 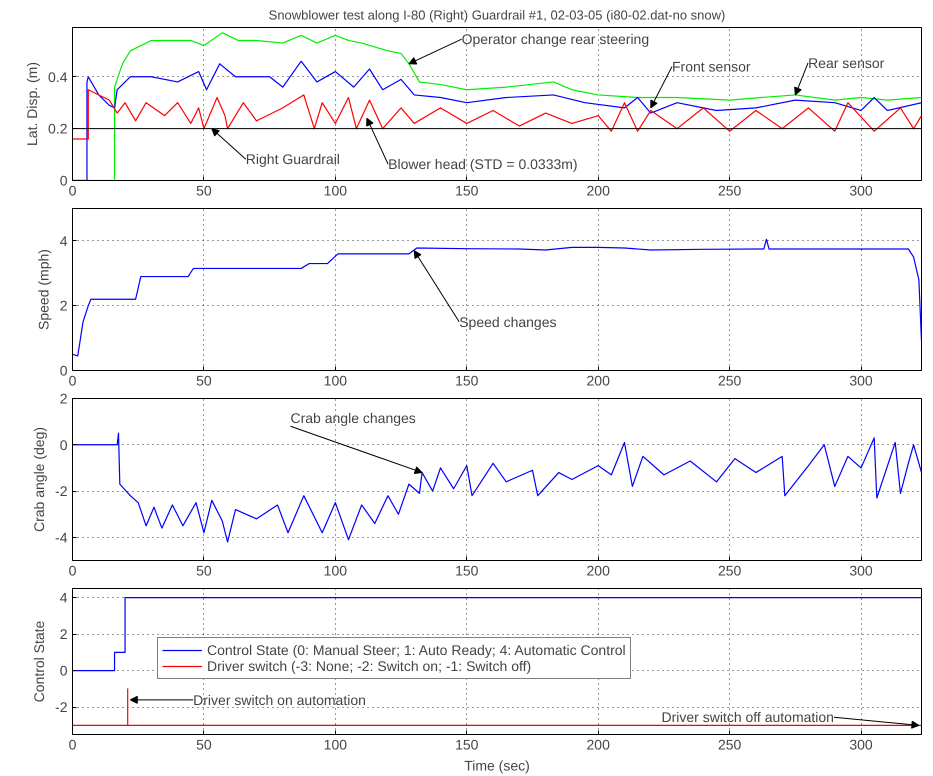 What do you see at coordinates (61, 537) in the screenshot?
I see `y-tick-label: -4` at bounding box center [61, 537].